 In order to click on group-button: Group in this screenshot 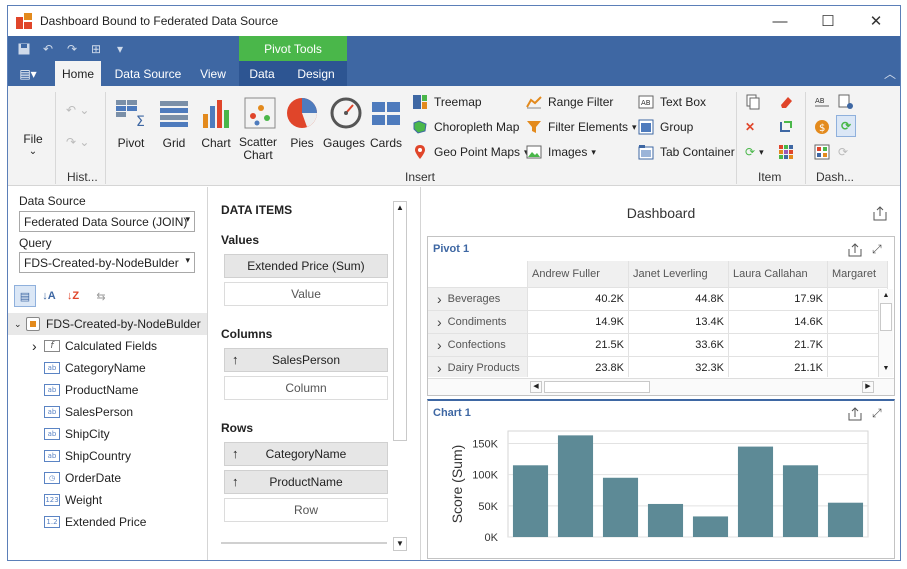, I will do `click(665, 127)`.